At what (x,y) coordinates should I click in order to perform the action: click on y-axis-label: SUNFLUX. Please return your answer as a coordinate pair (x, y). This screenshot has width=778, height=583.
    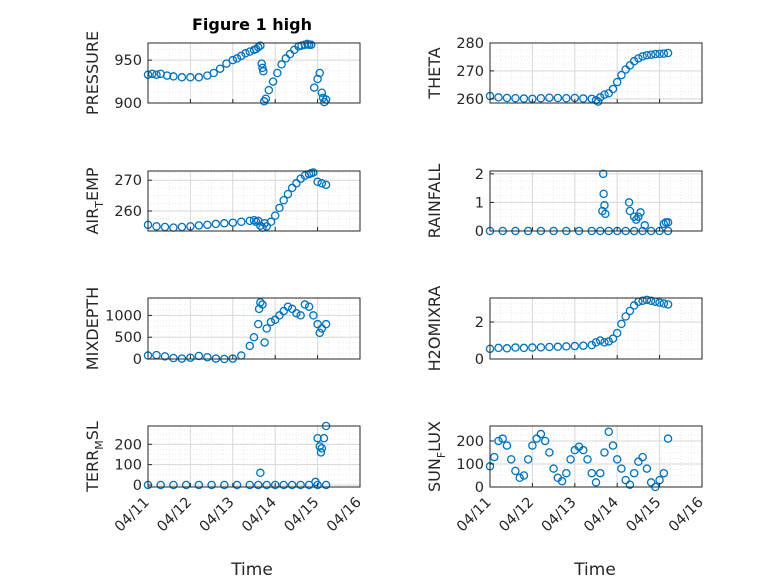
    Looking at the image, I should click on (436, 456).